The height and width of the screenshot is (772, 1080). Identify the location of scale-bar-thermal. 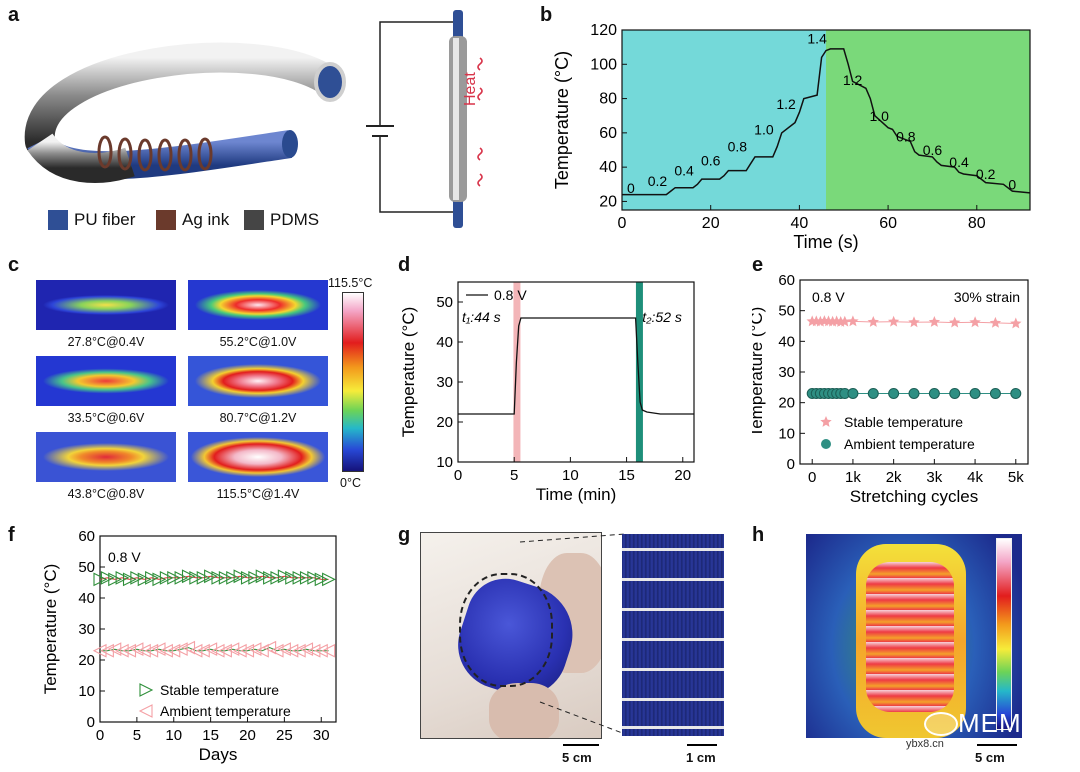
(997, 745).